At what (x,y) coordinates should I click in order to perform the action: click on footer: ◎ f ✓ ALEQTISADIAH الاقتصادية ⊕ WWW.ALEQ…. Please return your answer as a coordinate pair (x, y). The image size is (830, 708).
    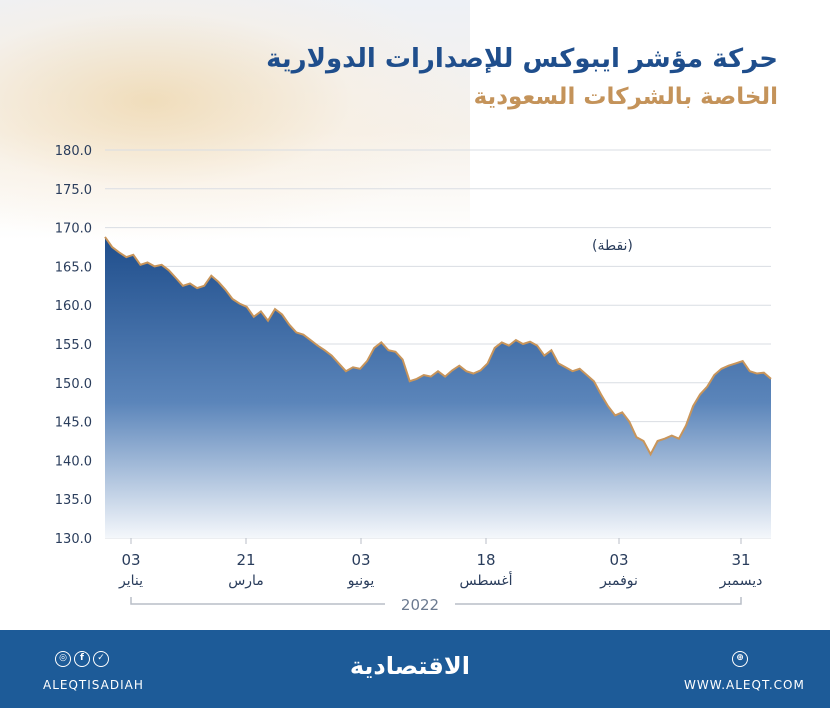
    Looking at the image, I should click on (415, 669).